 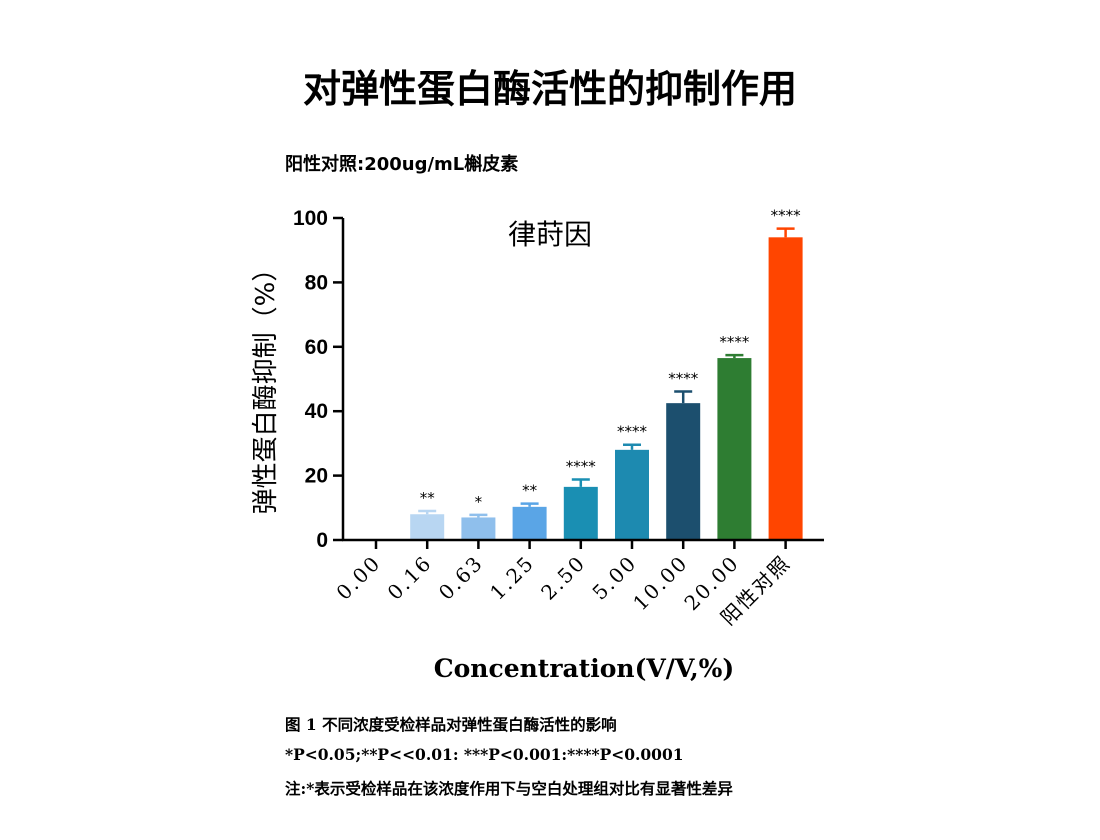 I want to click on significance-label-5: ****, so click(x=632, y=432).